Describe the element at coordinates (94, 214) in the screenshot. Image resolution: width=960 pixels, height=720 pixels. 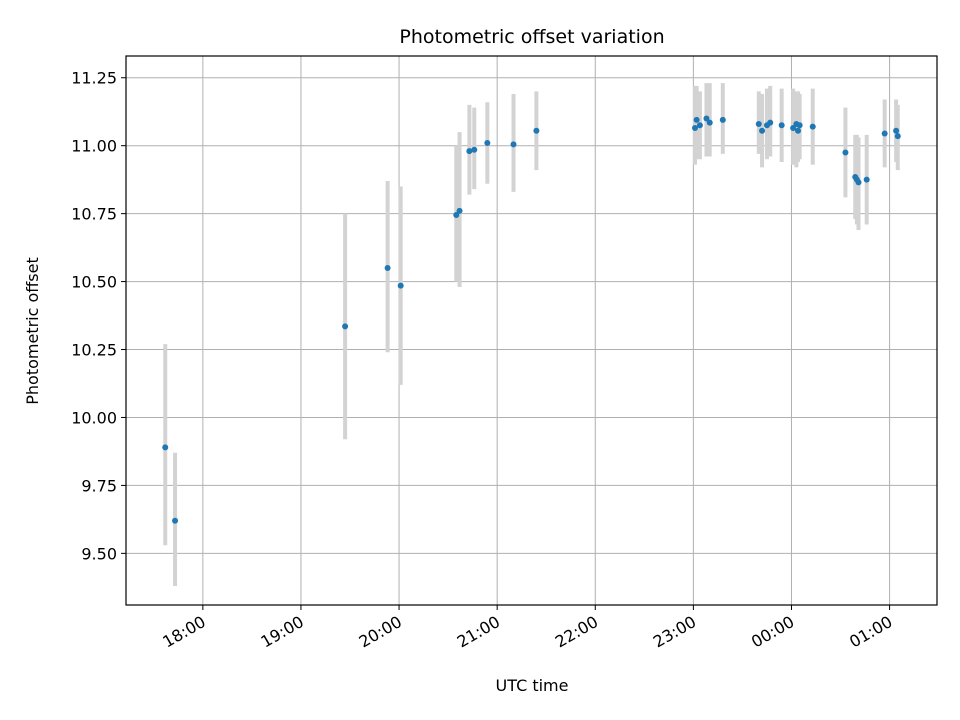
I see `y-tick-label: 10.75` at that location.